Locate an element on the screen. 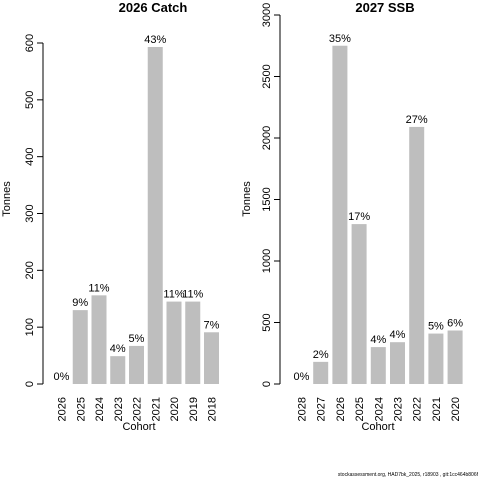 This screenshot has width=480, height=485. y-tick-label: 600 is located at coordinates (30, 43).